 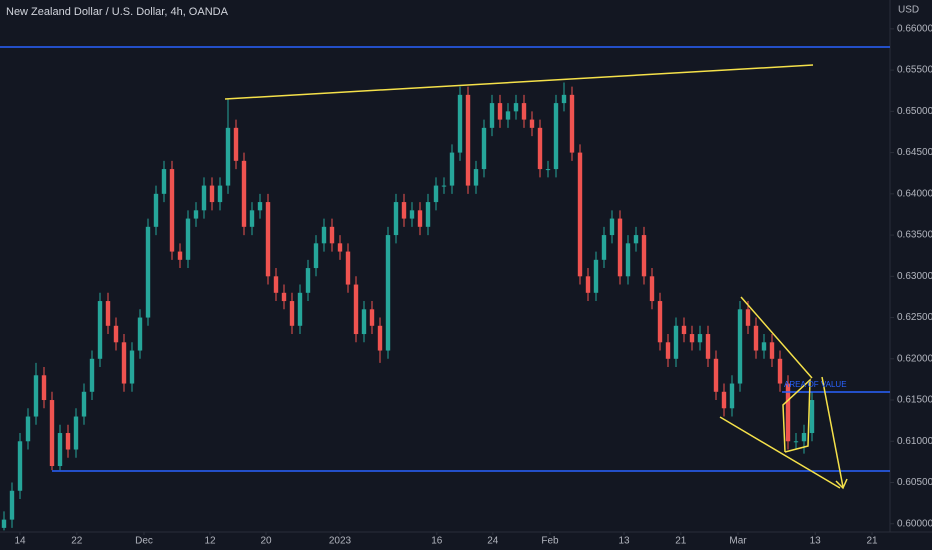 I want to click on trend-line, so click(x=519, y=82).